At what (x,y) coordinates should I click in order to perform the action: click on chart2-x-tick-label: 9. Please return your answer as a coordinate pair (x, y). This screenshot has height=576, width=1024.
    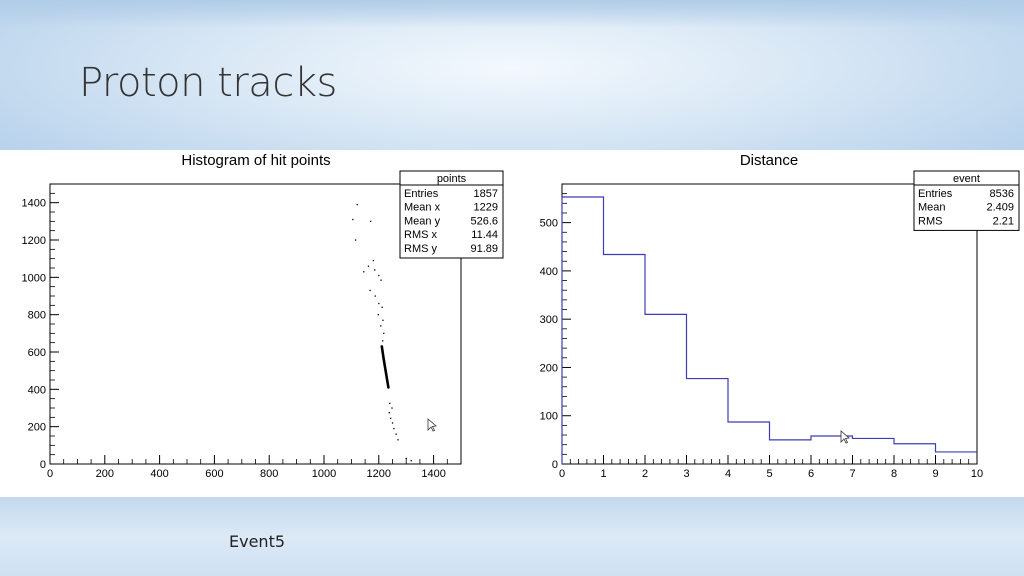
    Looking at the image, I should click on (935, 474).